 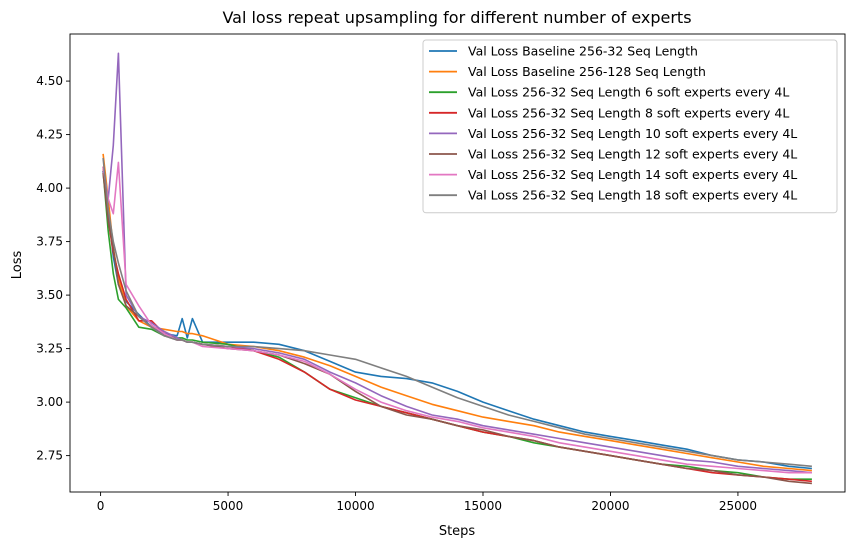 What do you see at coordinates (610, 506) in the screenshot?
I see `x-tick-label: 20000` at bounding box center [610, 506].